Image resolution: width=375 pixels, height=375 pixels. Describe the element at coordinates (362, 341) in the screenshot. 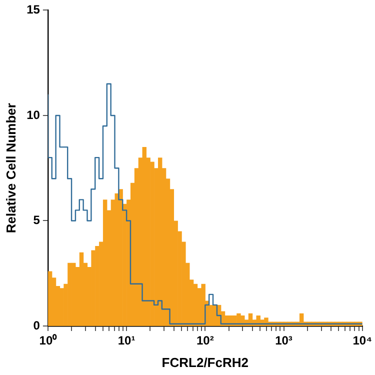

I see `x-tick-label: 10⁴` at that location.